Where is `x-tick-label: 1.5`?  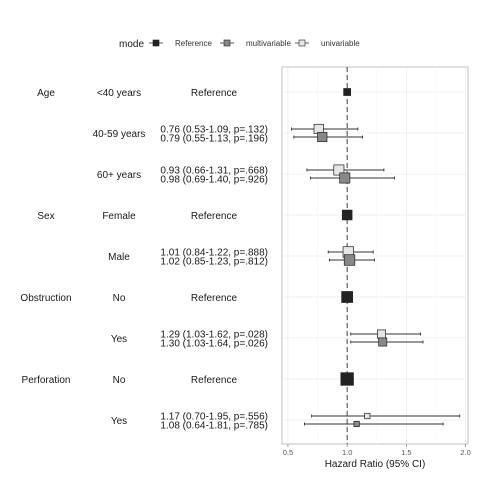
x-tick-label: 1.5 is located at coordinates (406, 452).